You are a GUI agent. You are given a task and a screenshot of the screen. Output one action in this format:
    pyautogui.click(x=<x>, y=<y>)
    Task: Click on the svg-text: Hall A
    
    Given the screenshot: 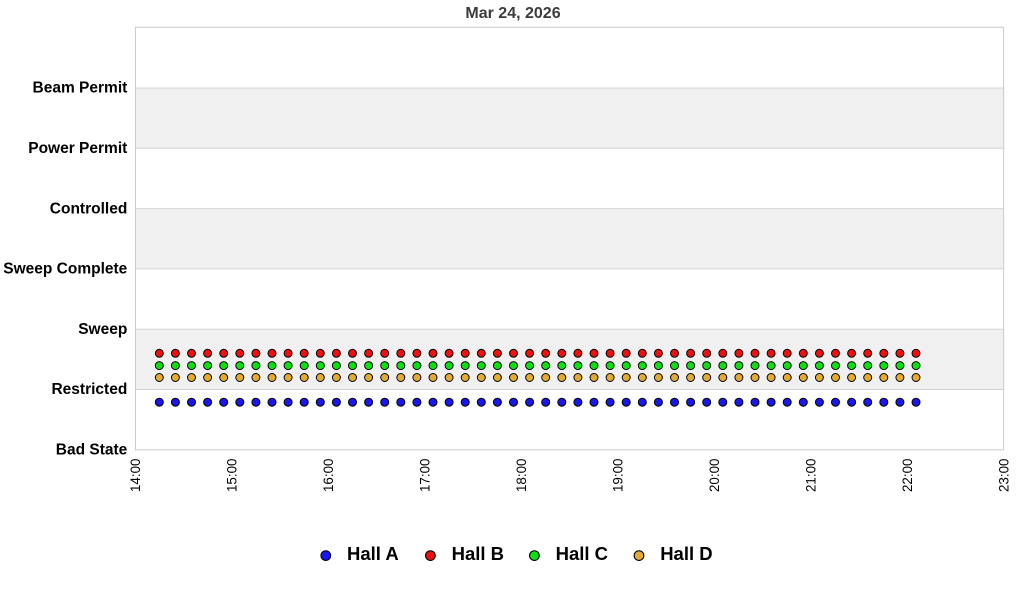 What is the action you would take?
    pyautogui.click(x=373, y=553)
    